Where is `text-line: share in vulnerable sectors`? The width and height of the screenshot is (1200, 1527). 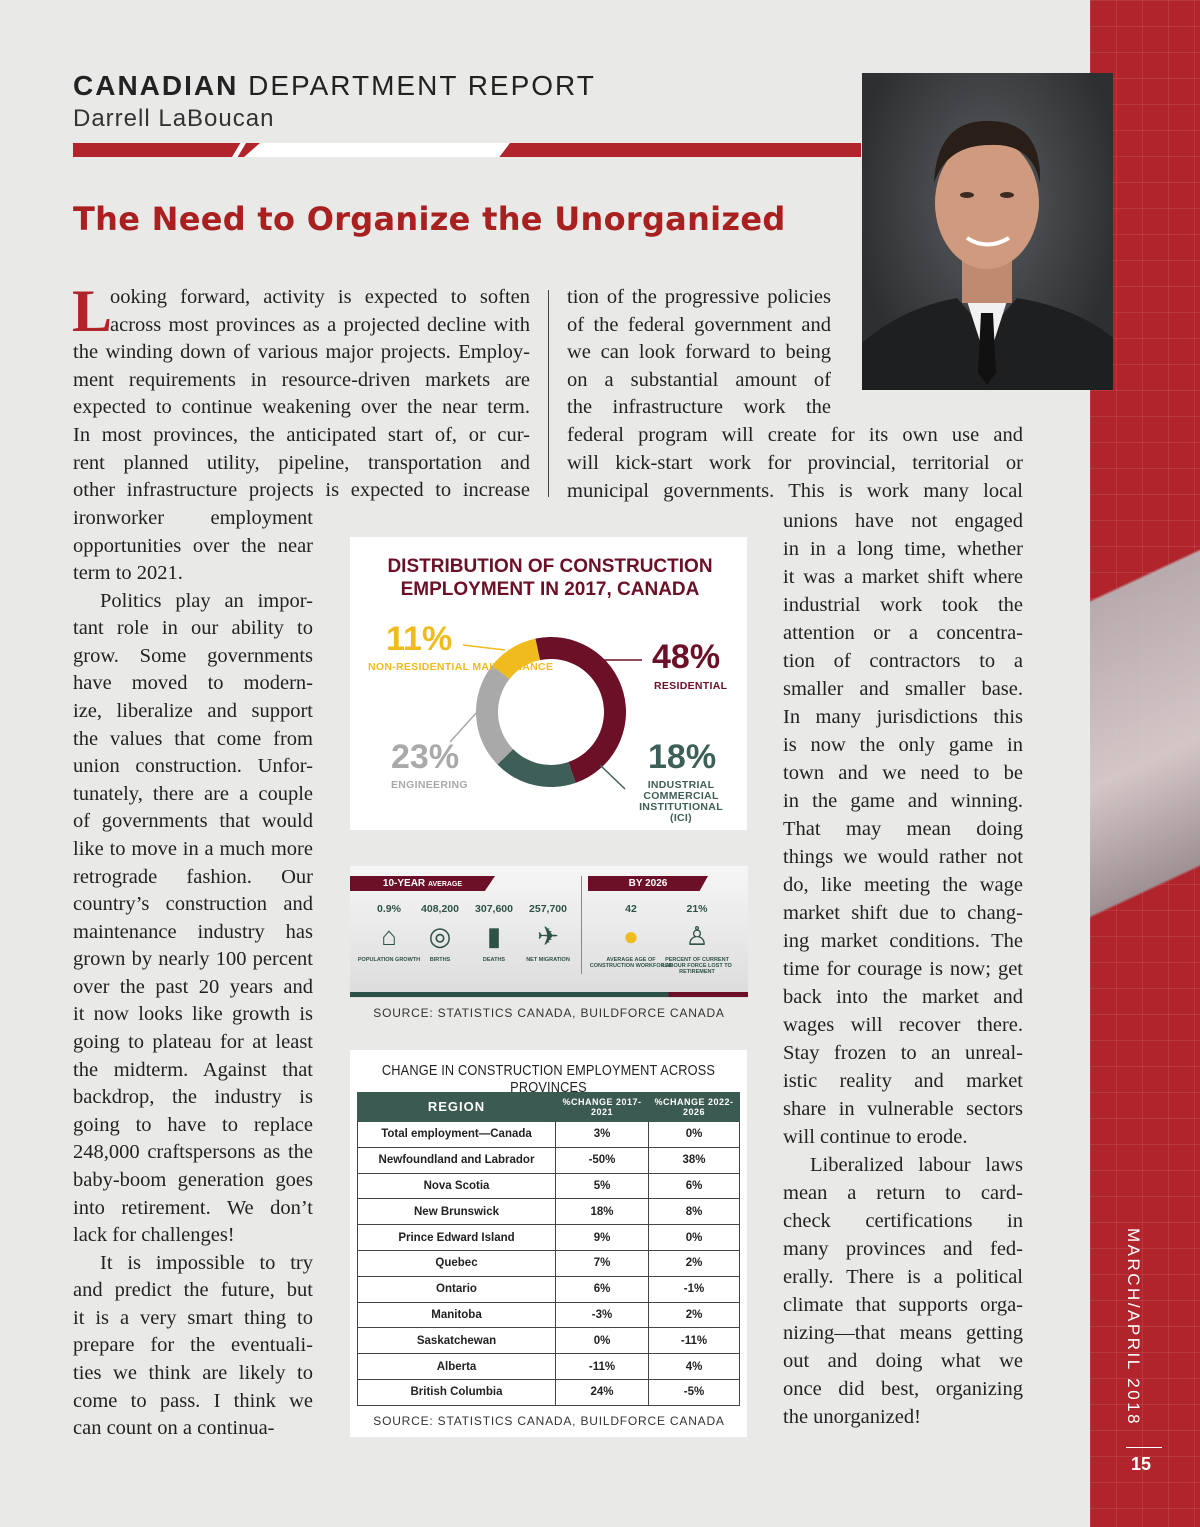 text-line: share in vulnerable sectors is located at coordinates (903, 1109).